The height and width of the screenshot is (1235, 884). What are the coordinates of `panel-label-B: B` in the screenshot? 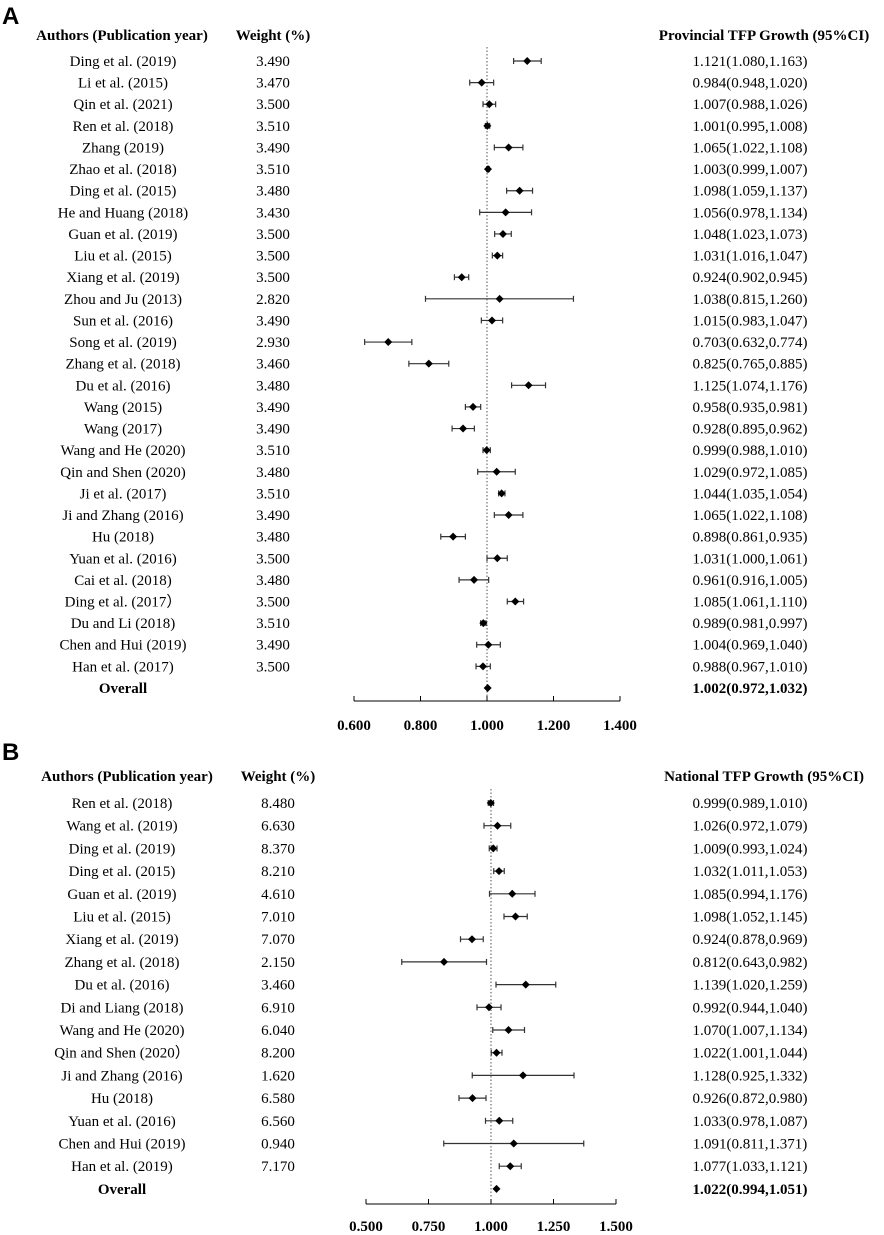 It's located at (10, 752).